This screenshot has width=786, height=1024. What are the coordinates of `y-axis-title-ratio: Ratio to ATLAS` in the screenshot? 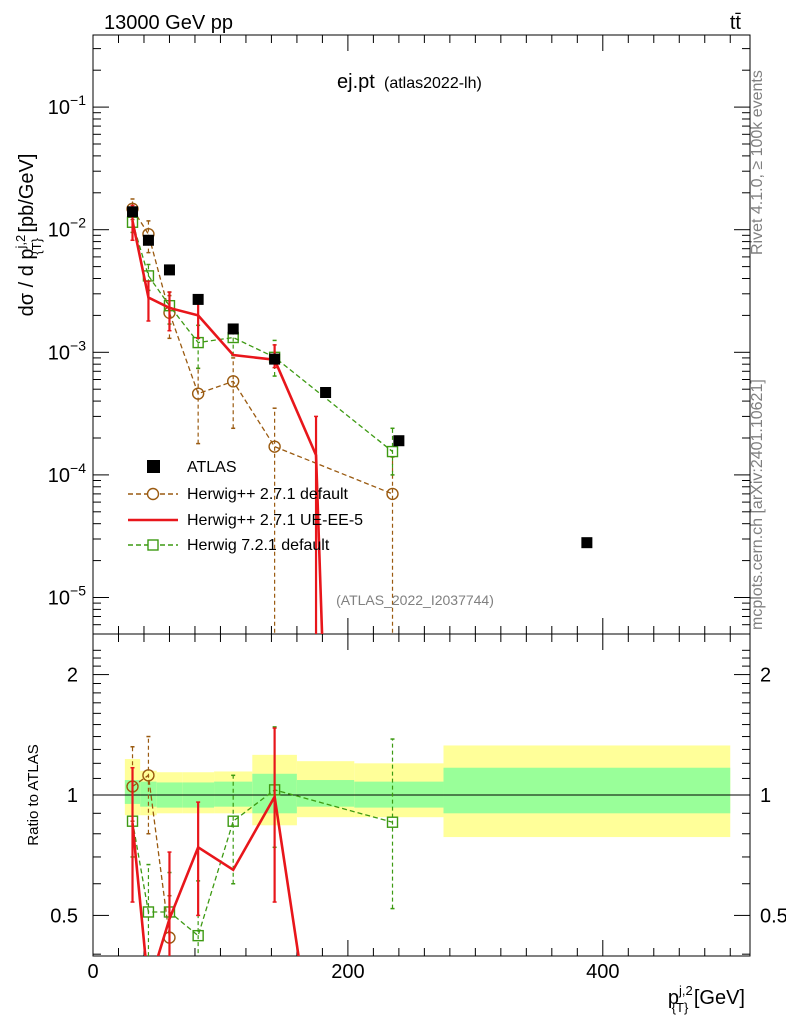 It's located at (33, 794).